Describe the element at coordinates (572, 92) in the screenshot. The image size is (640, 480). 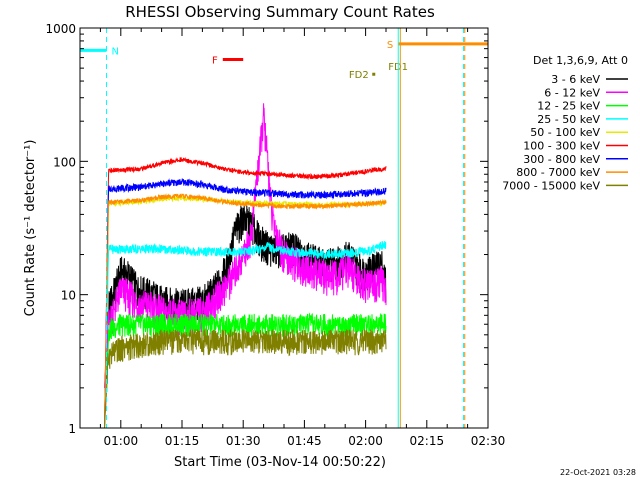
I see `legend-label: 6 - 12 keV` at that location.